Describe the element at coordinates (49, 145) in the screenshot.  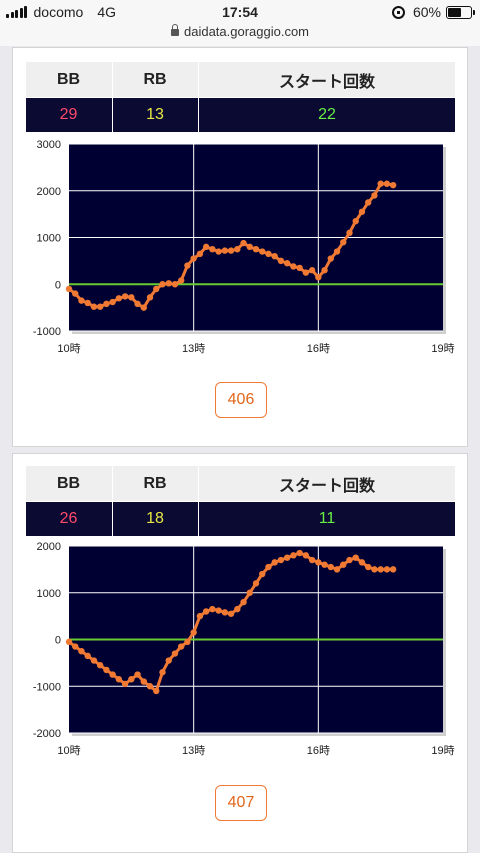
I see `y-tick-label: 3000` at that location.